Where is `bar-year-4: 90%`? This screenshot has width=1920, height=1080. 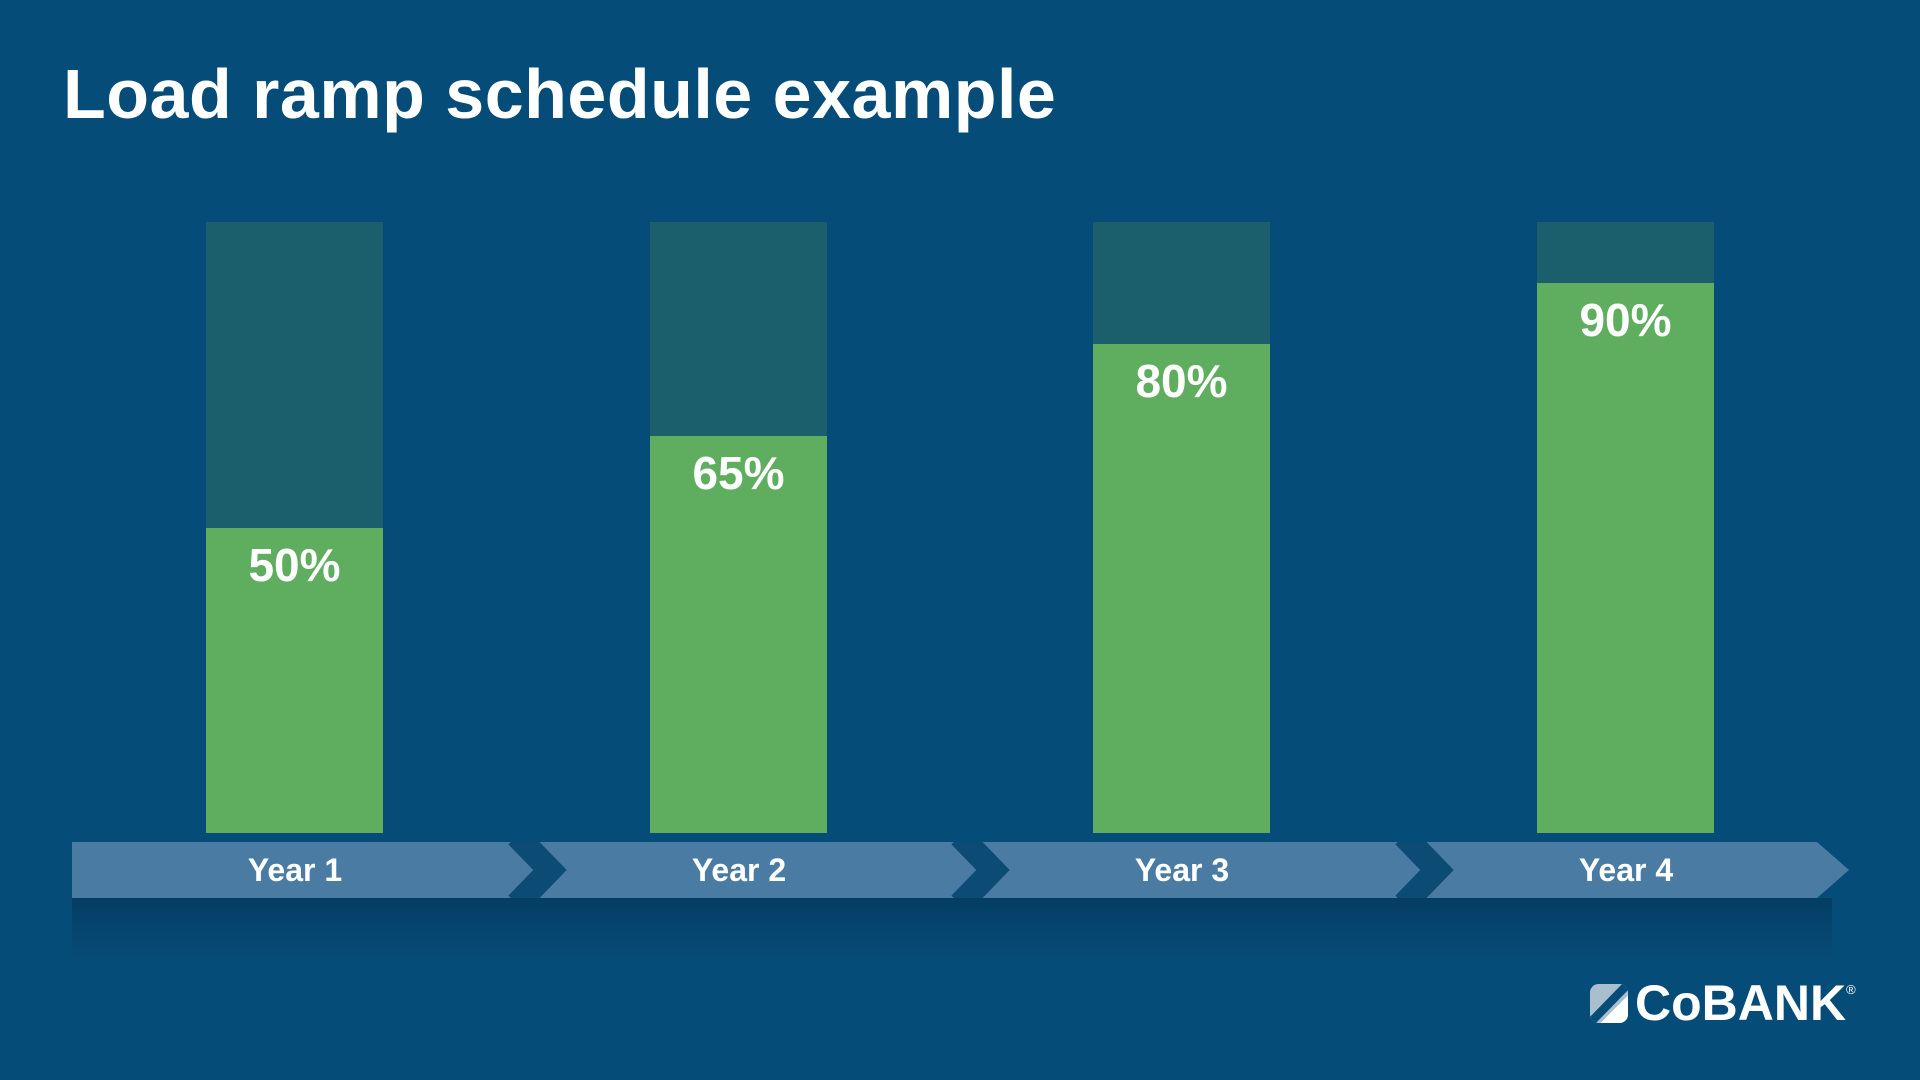
bar-year-4: 90% is located at coordinates (1625, 527).